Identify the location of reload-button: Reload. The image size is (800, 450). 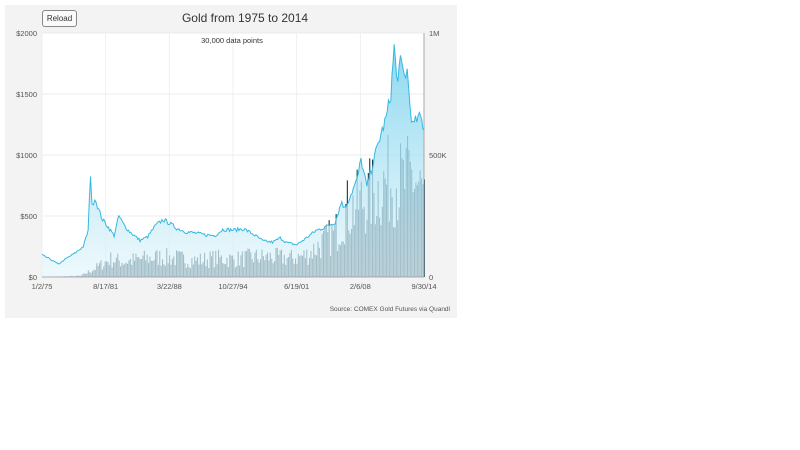
(59, 18).